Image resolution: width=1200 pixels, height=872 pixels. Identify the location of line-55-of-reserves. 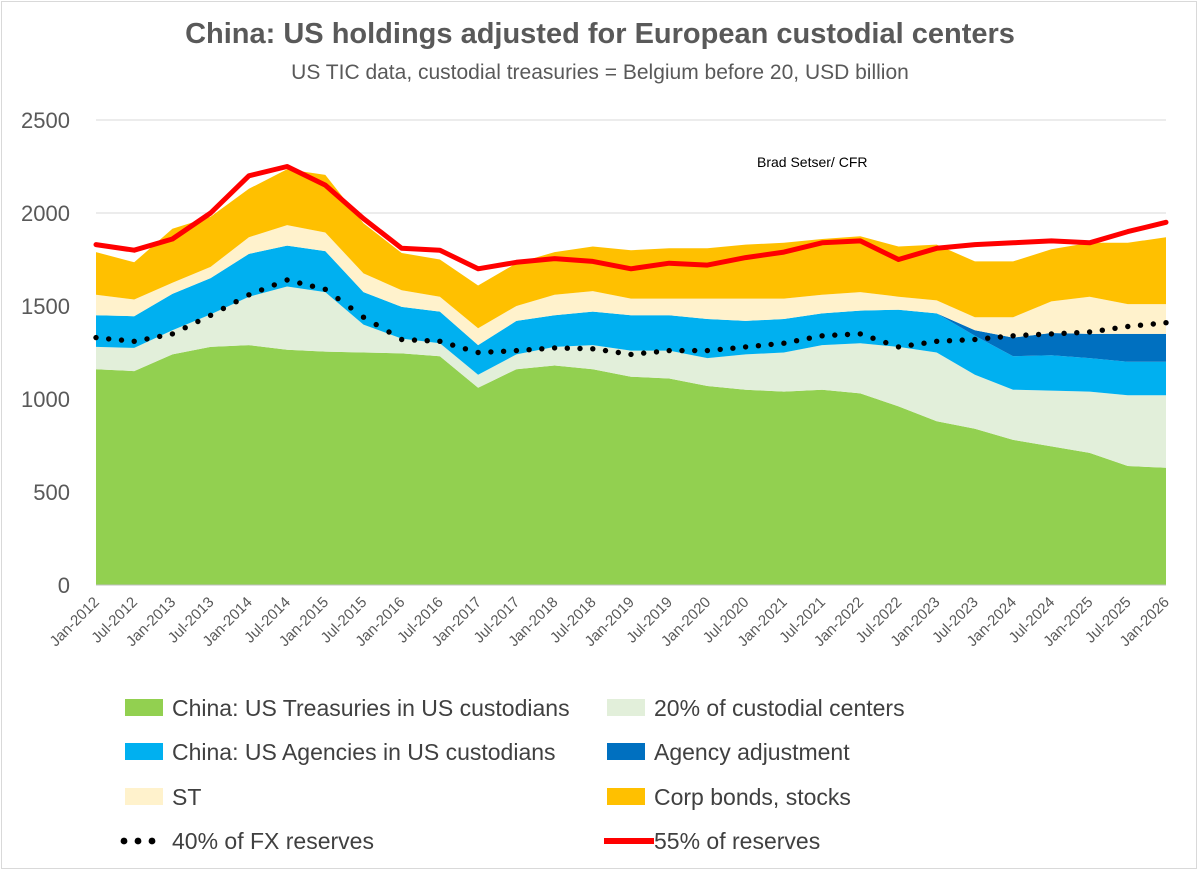
(631, 218).